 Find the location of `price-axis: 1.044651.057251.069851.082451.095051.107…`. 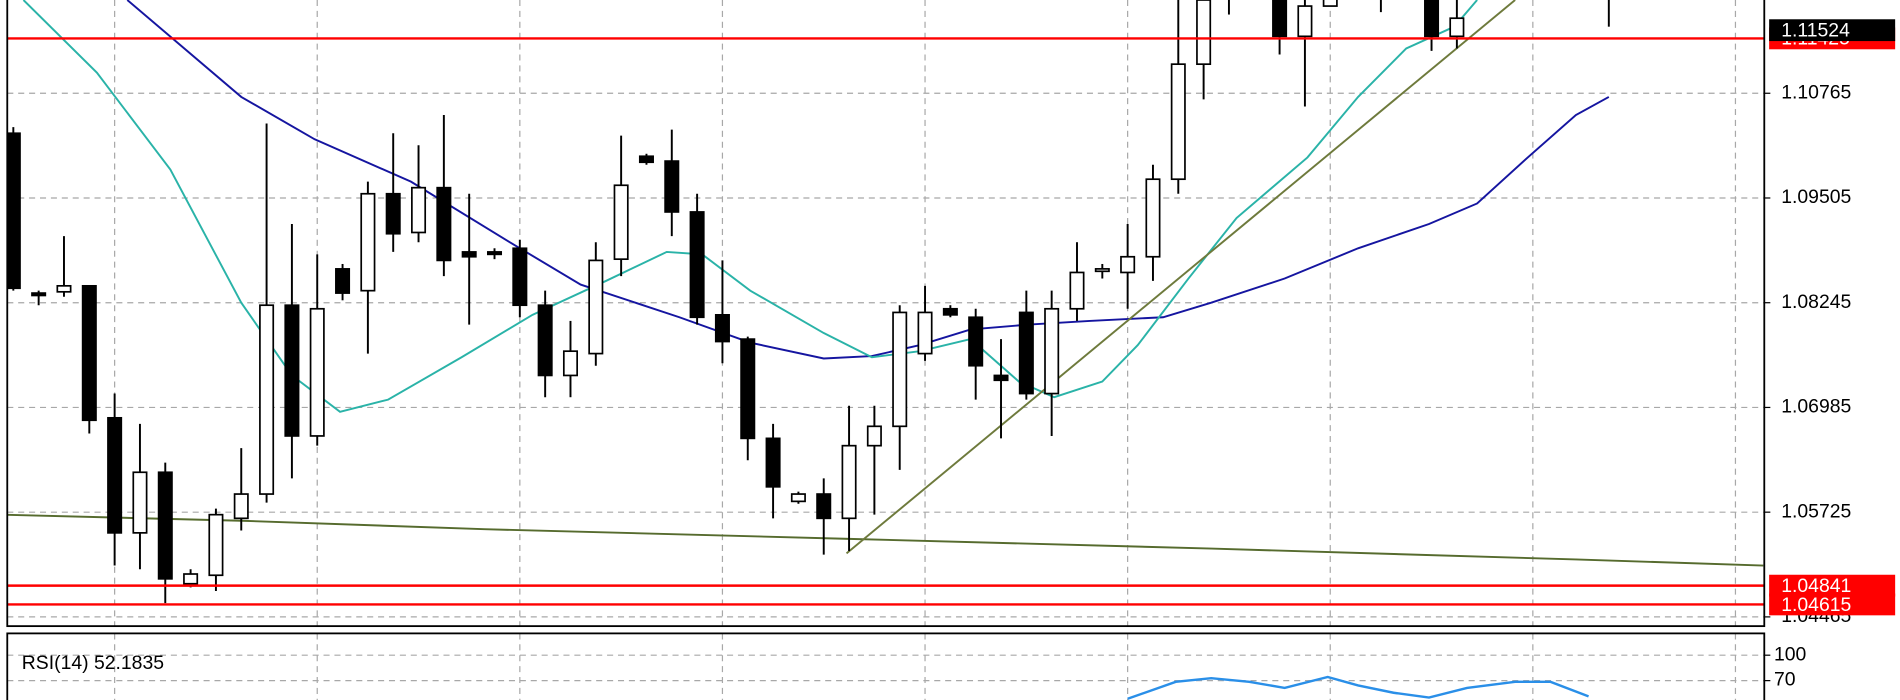

price-axis: 1.044651.057251.069851.082451.095051.107… is located at coordinates (1830, 355).